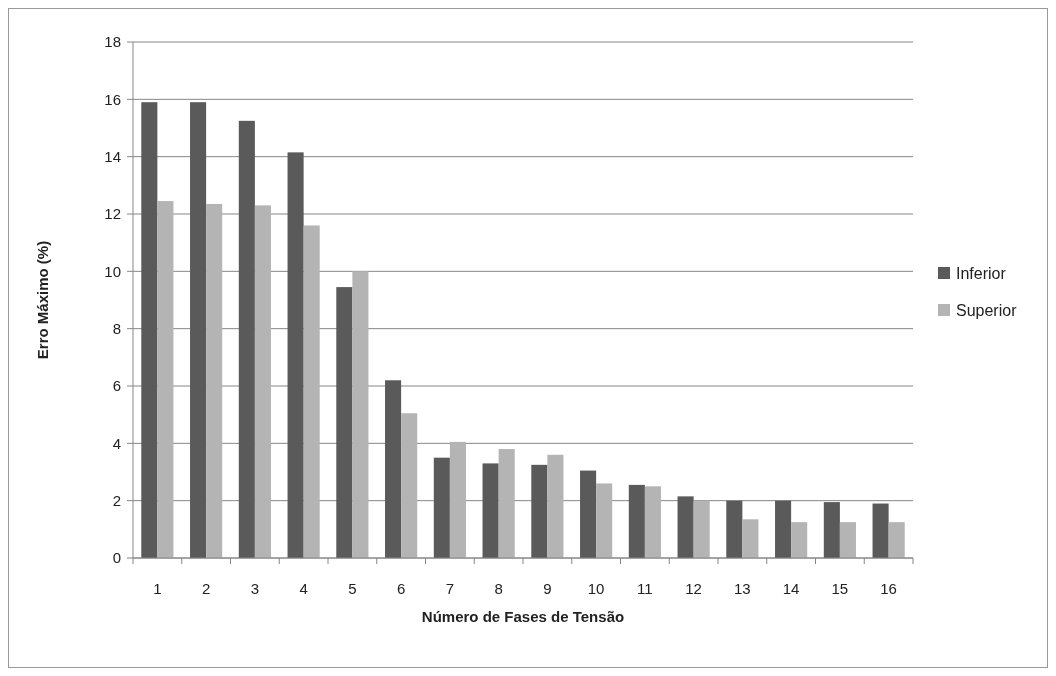 The image size is (1056, 676). What do you see at coordinates (157, 588) in the screenshot?
I see `x-tick-label: 1` at bounding box center [157, 588].